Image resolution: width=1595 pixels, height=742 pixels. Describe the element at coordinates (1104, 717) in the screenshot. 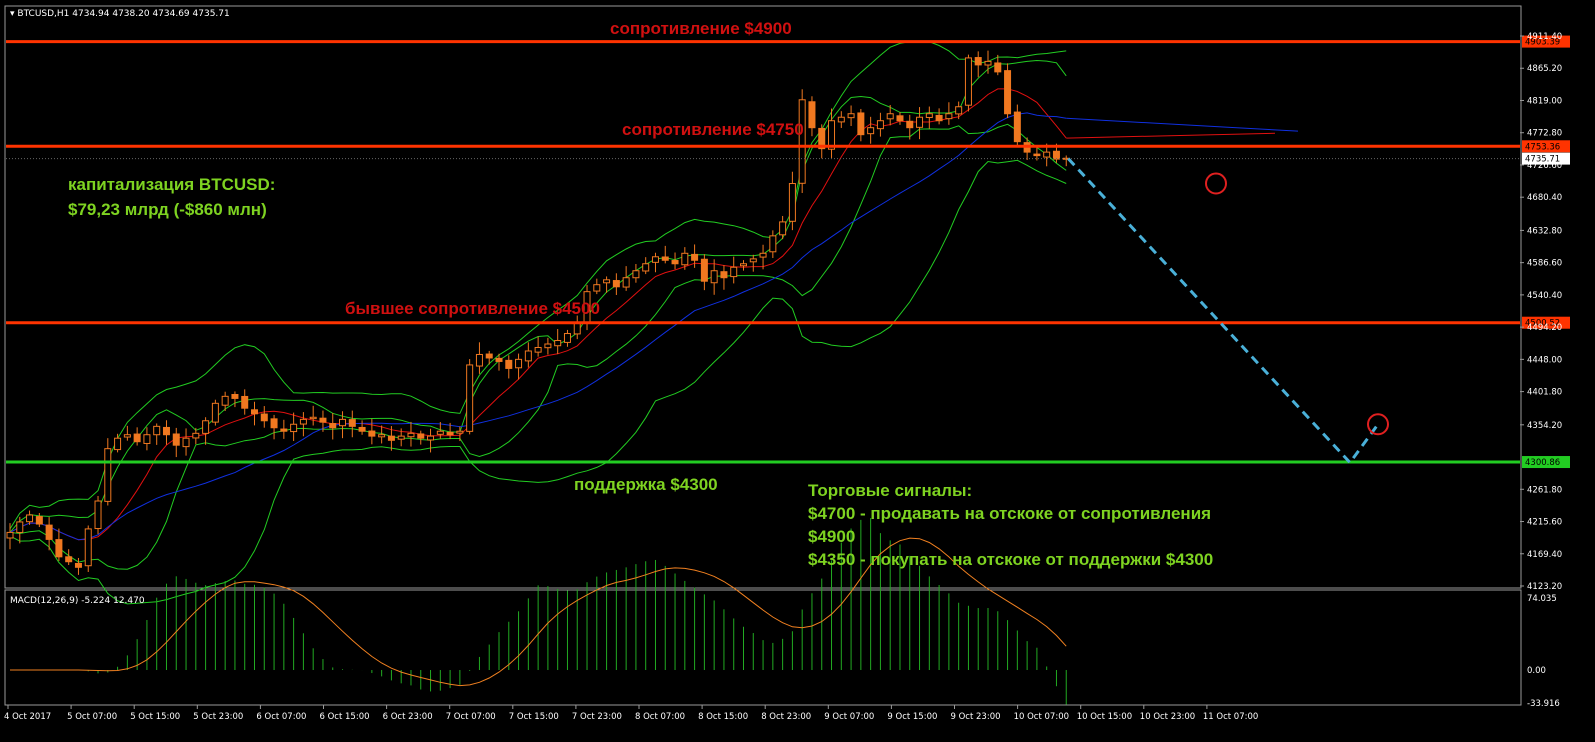

I see `time-tick-label: 10 Oct 15:00` at that location.